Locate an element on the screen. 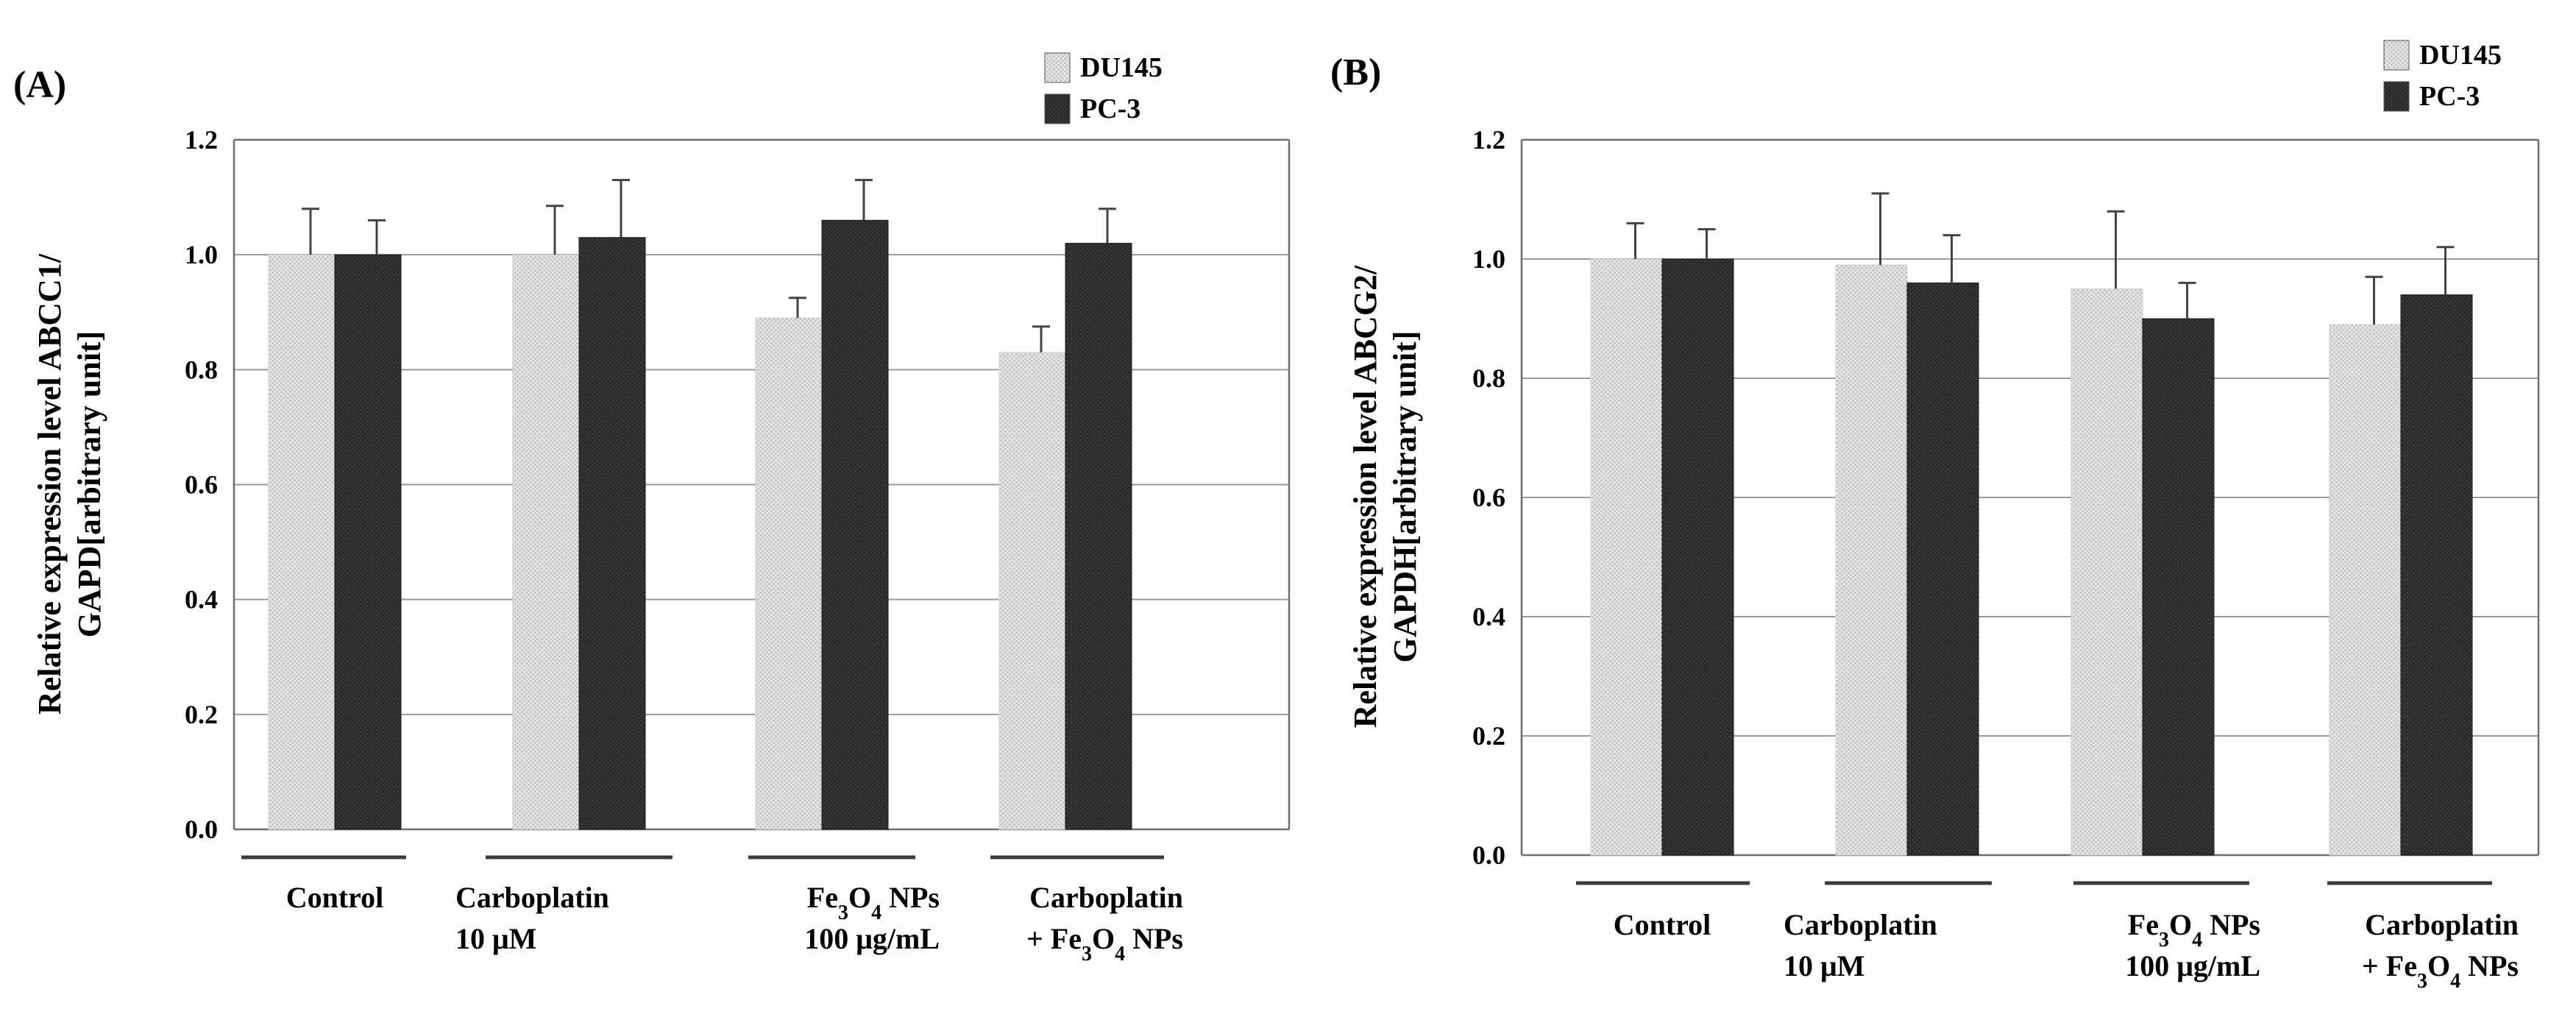 The height and width of the screenshot is (1017, 2576). panel-label: (A) is located at coordinates (39, 85).